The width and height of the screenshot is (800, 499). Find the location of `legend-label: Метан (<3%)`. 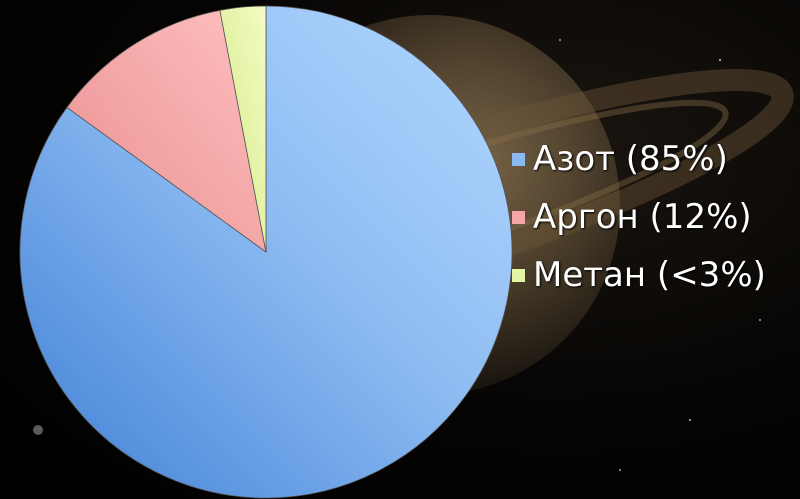

legend-label: Метан (<3%) is located at coordinates (649, 275).